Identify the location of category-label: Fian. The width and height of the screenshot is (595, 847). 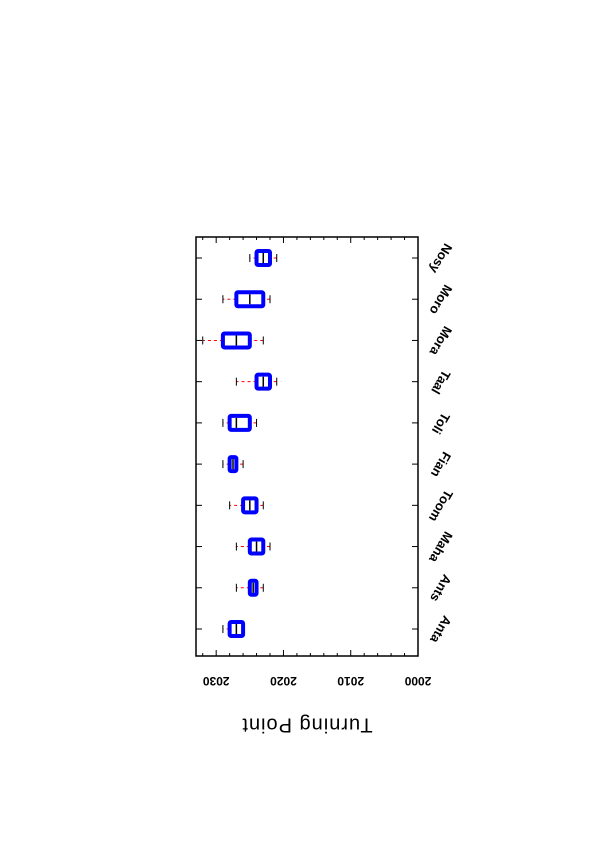
(441, 464).